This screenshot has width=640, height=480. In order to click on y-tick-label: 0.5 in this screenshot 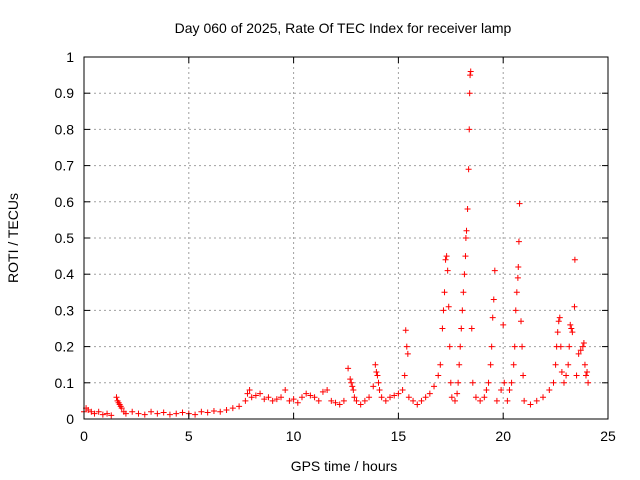, I will do `click(65, 238)`.